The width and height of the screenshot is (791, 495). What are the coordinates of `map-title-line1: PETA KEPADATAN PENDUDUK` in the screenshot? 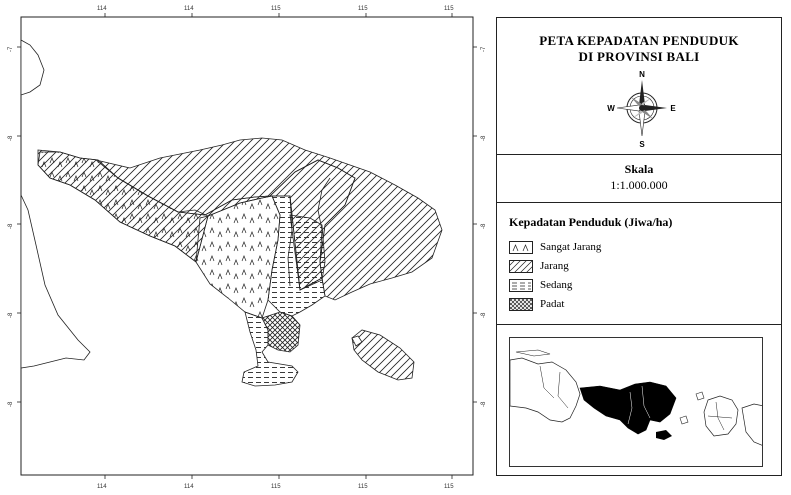 It's located at (639, 40).